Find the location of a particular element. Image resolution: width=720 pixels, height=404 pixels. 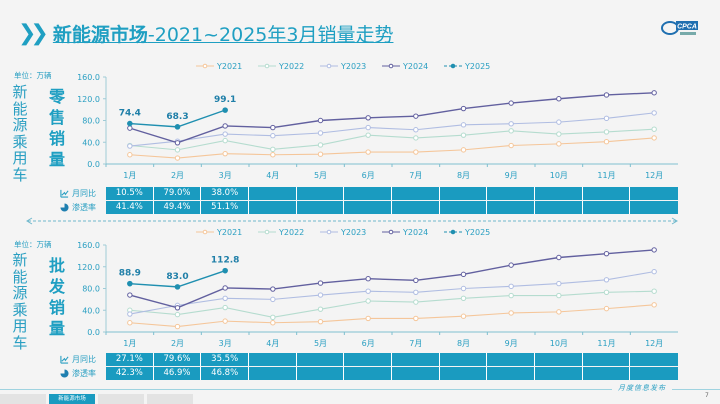

y-tick-label: 120.0 is located at coordinates (88, 99).